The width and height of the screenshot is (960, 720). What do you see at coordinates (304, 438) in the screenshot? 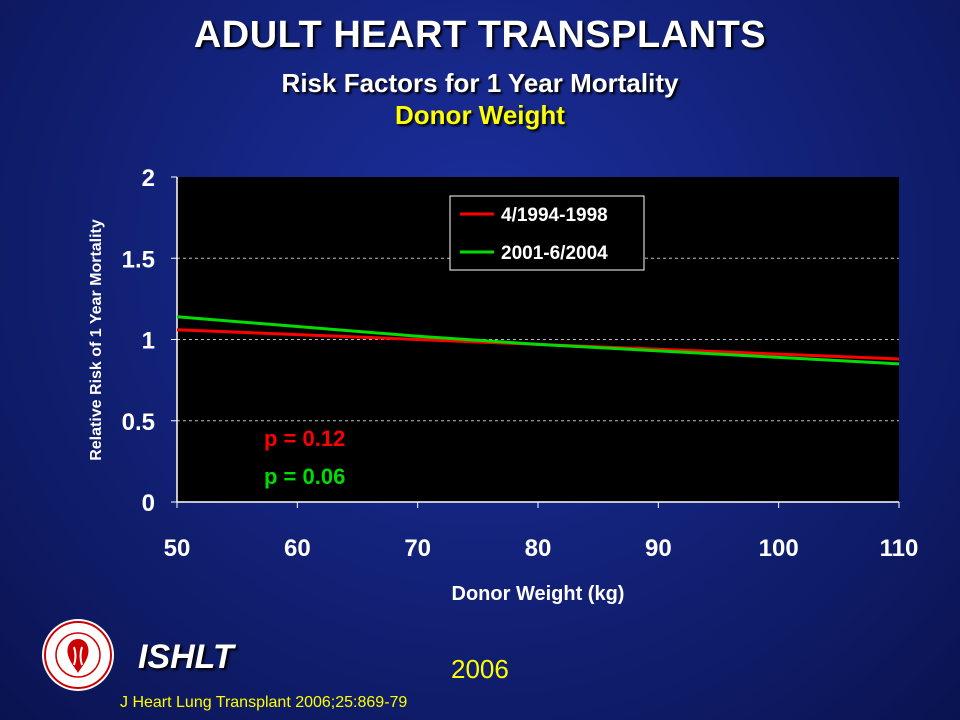
I see `p-value-annotation-1: p = 0.12` at bounding box center [304, 438].